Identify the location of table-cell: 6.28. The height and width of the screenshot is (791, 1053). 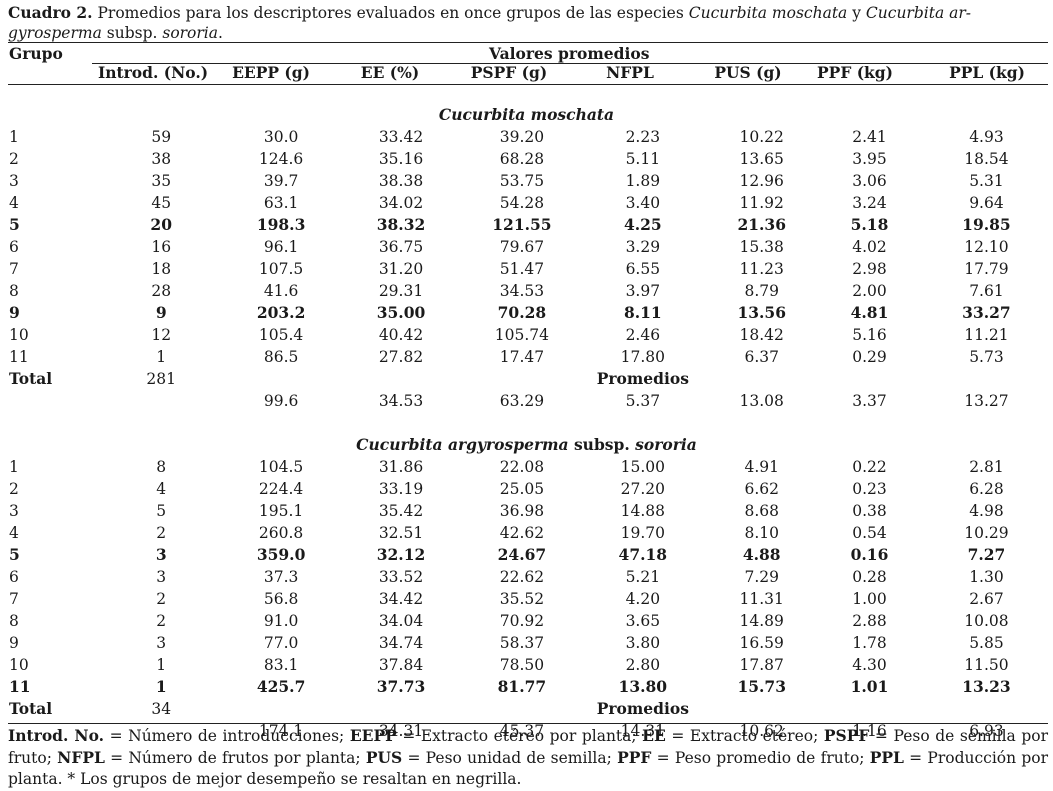
(986, 489).